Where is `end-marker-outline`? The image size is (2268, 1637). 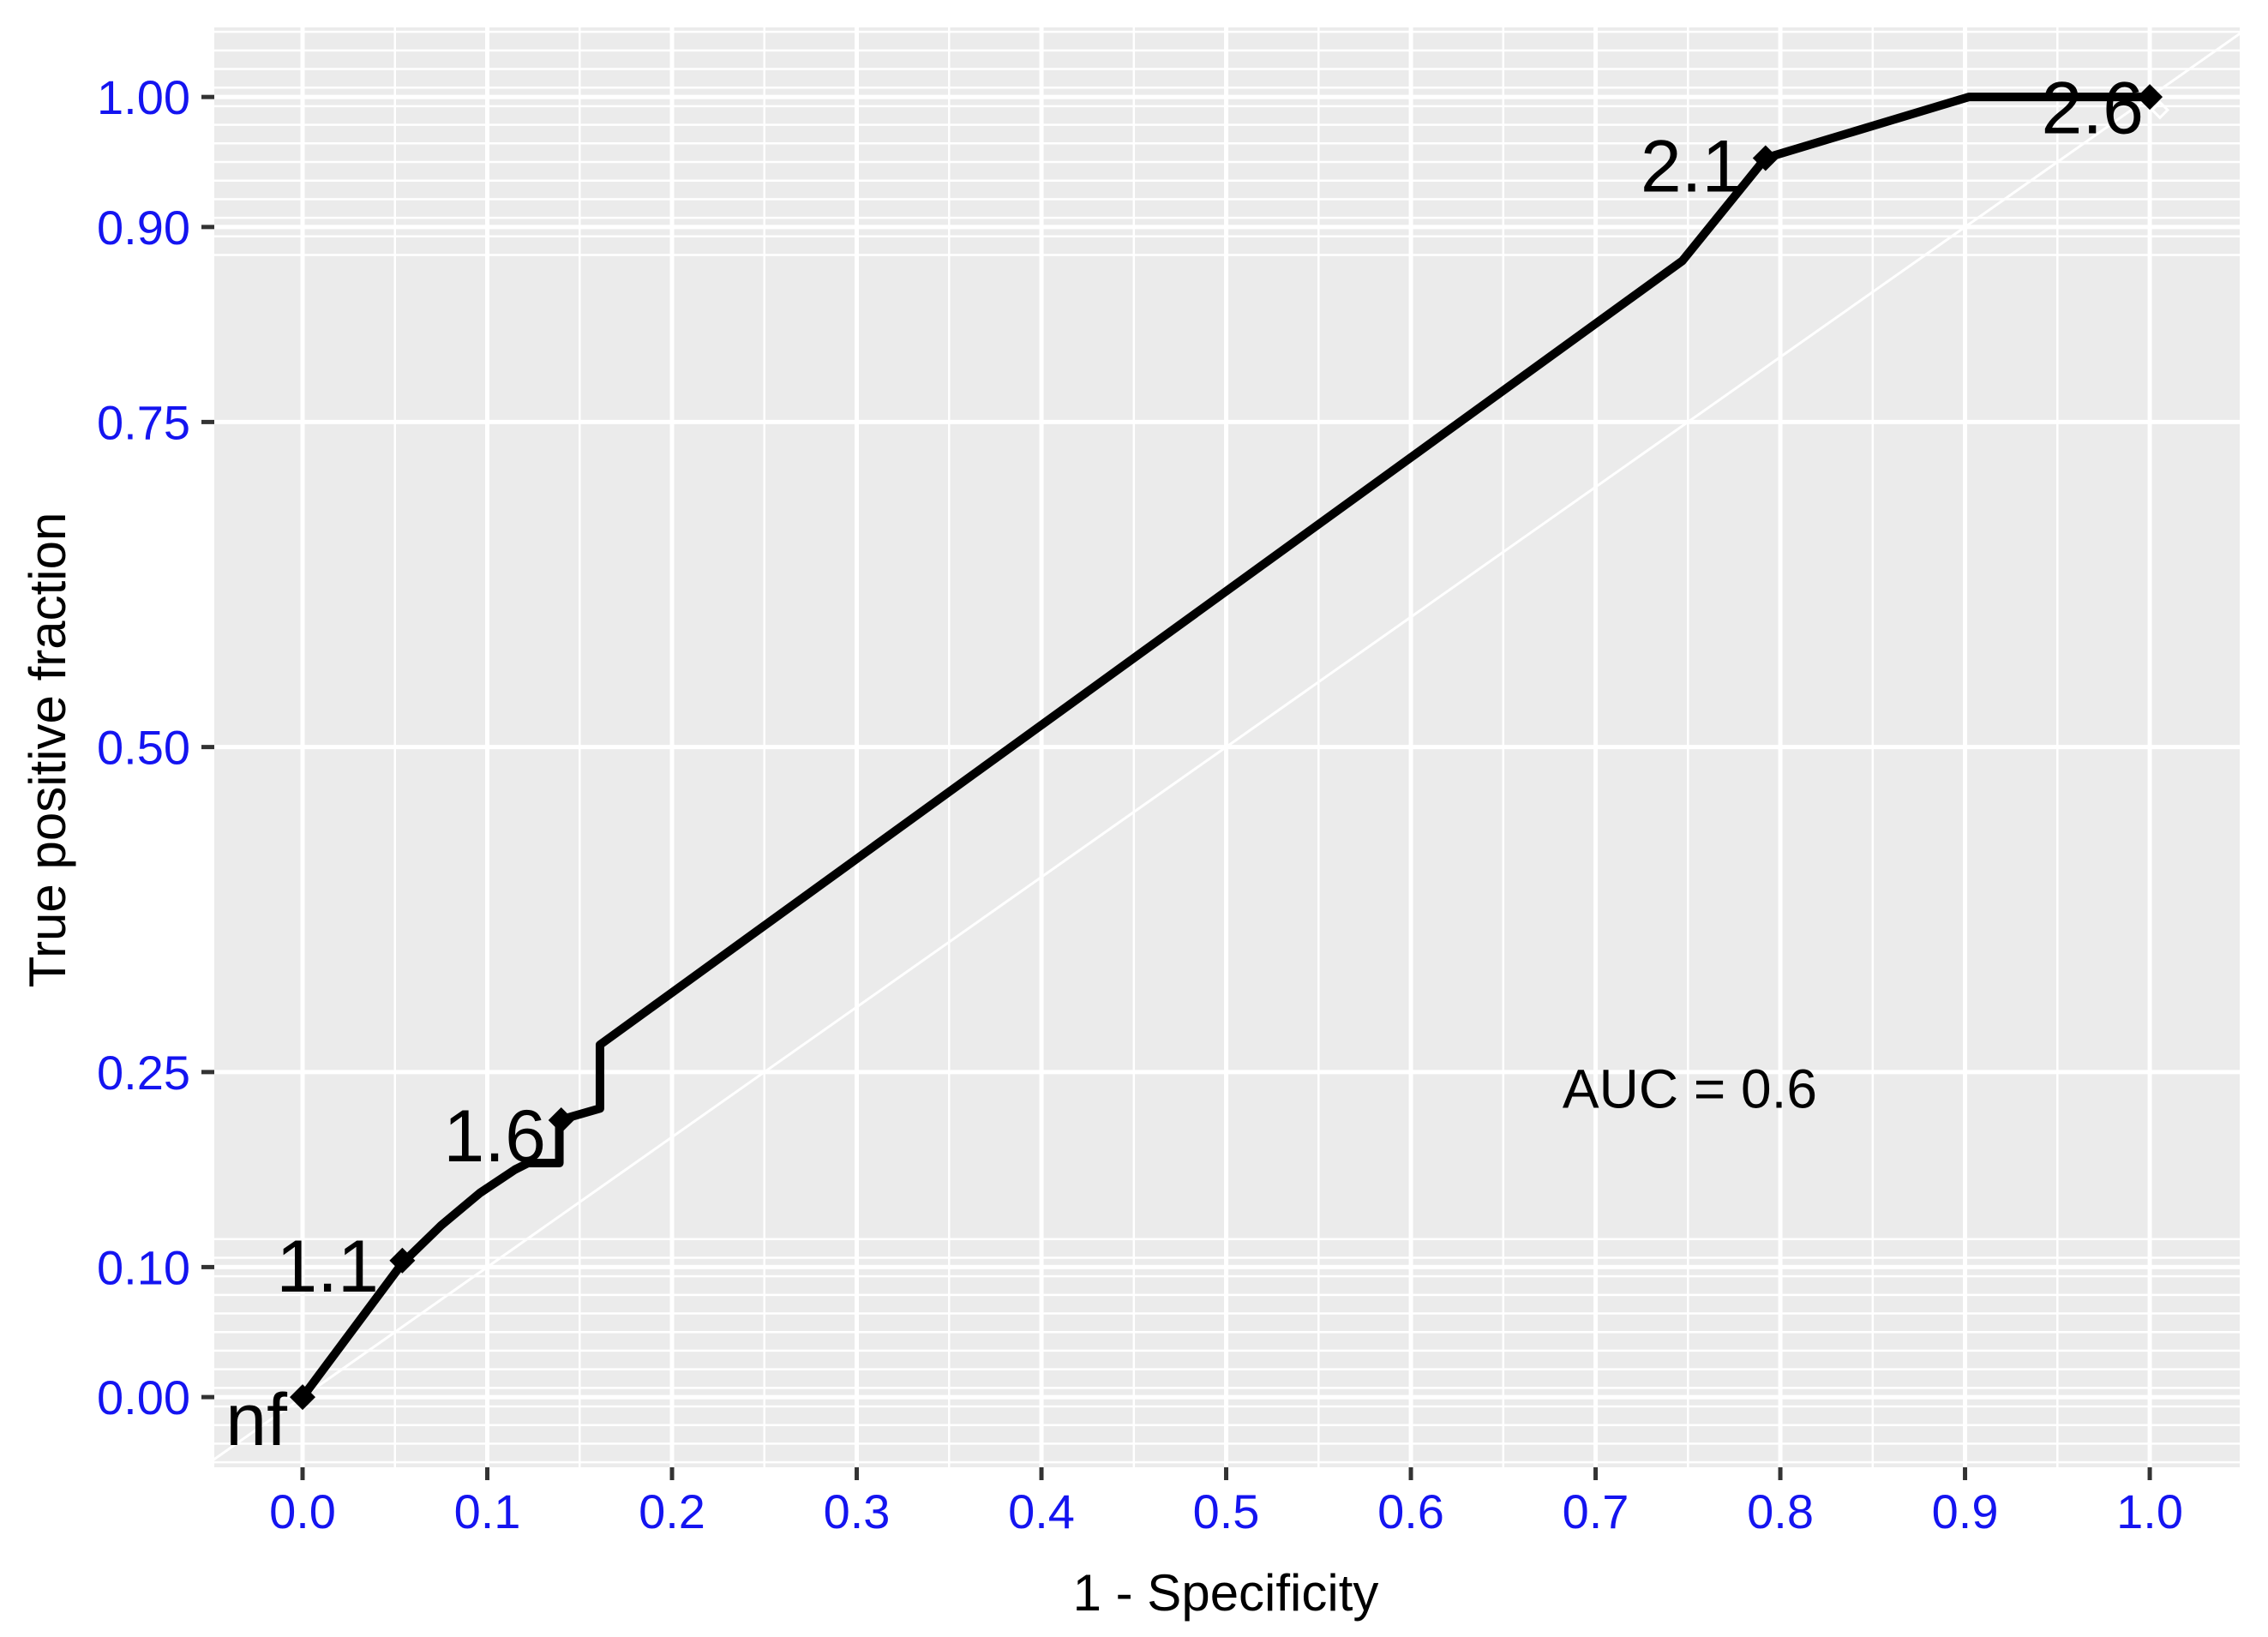 end-marker-outline is located at coordinates (2160, 110).